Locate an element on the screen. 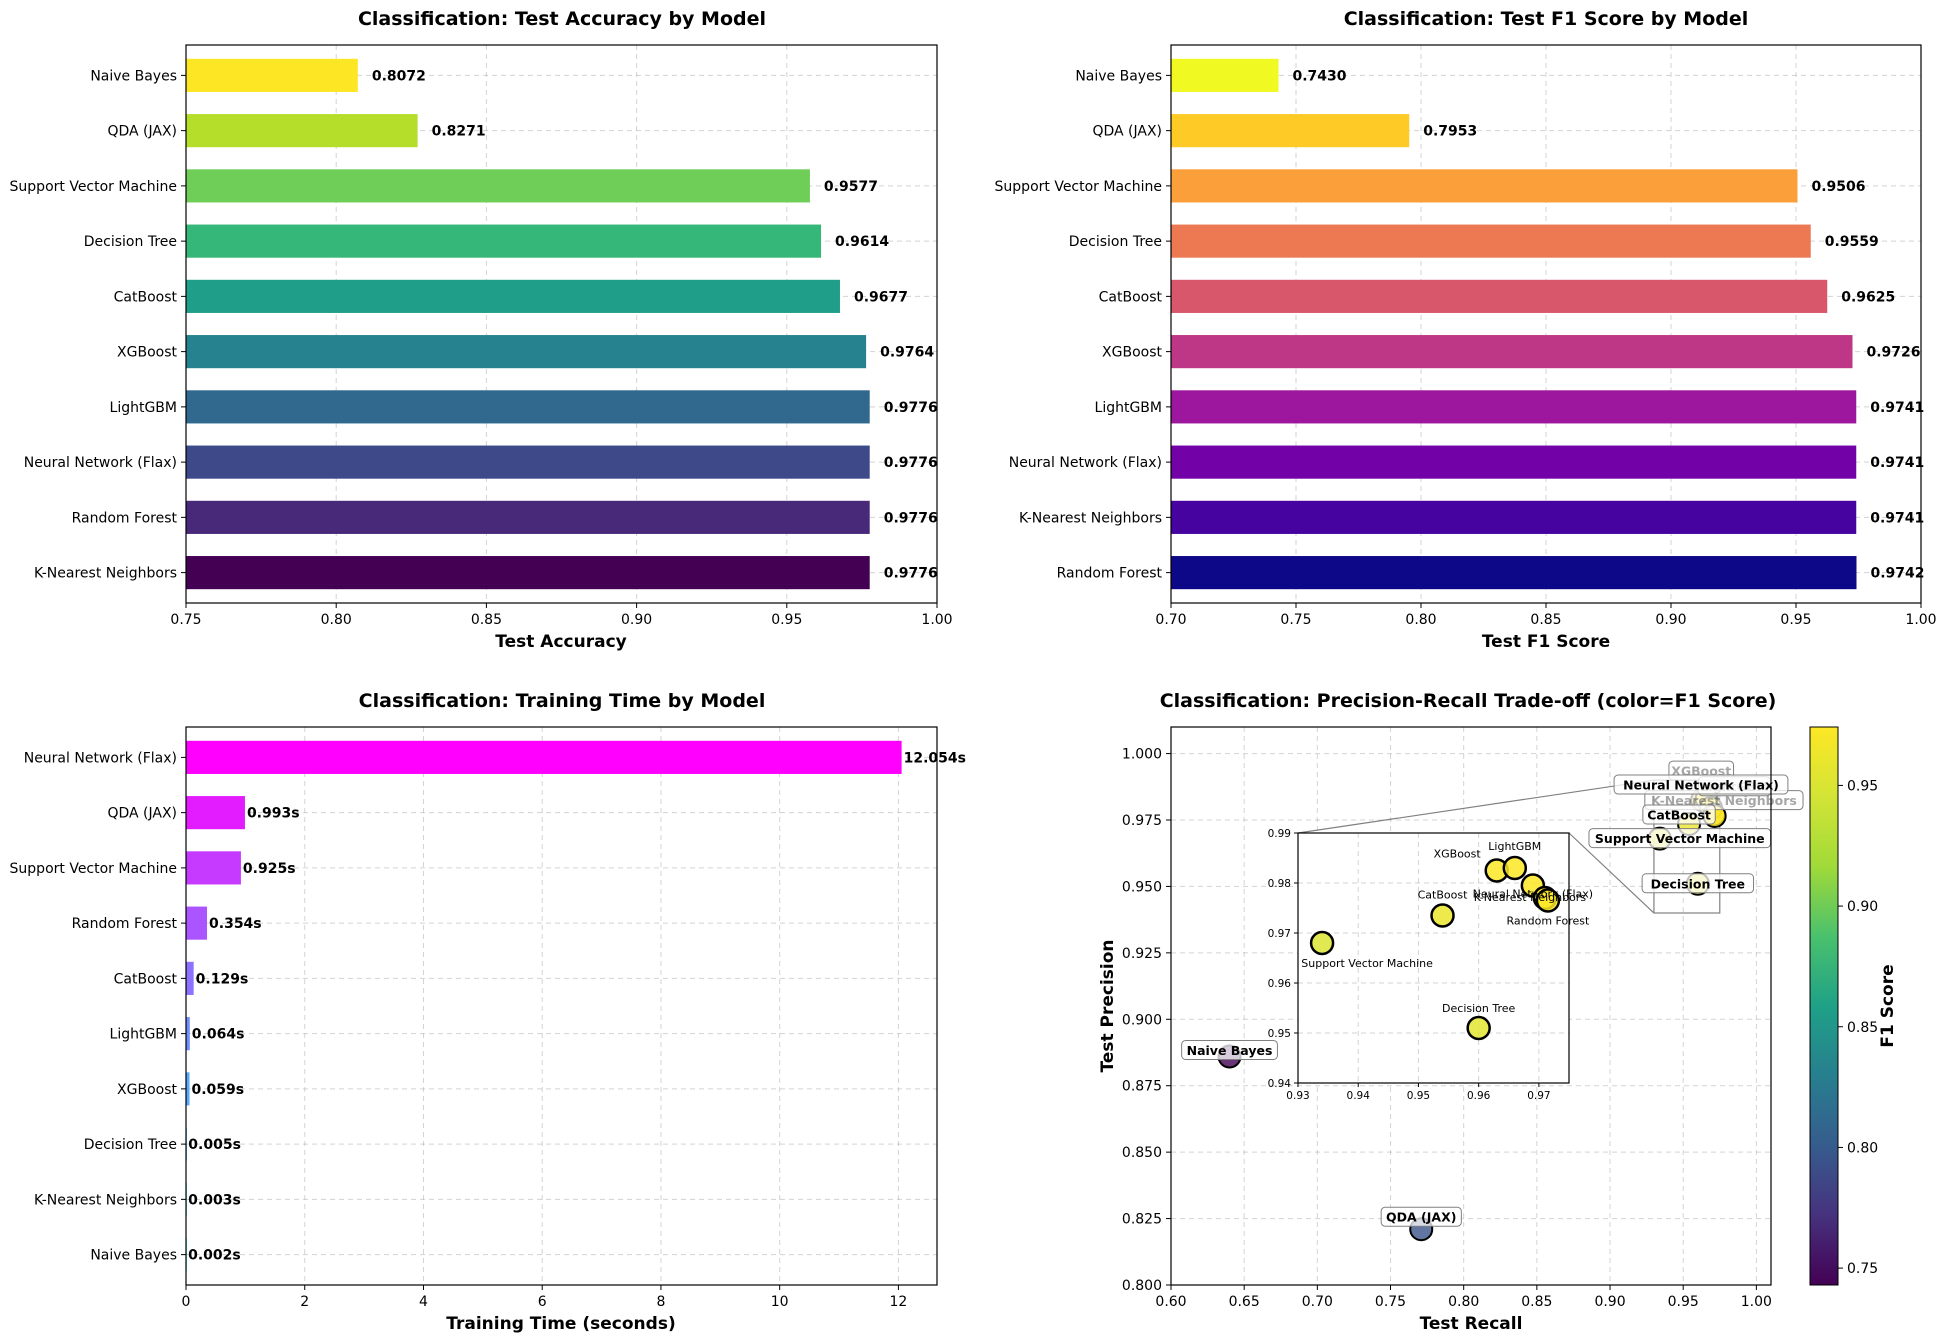 This screenshot has height=1336, width=1936. accuracy-category-label: K-Nearest Neighbors is located at coordinates (105, 574).